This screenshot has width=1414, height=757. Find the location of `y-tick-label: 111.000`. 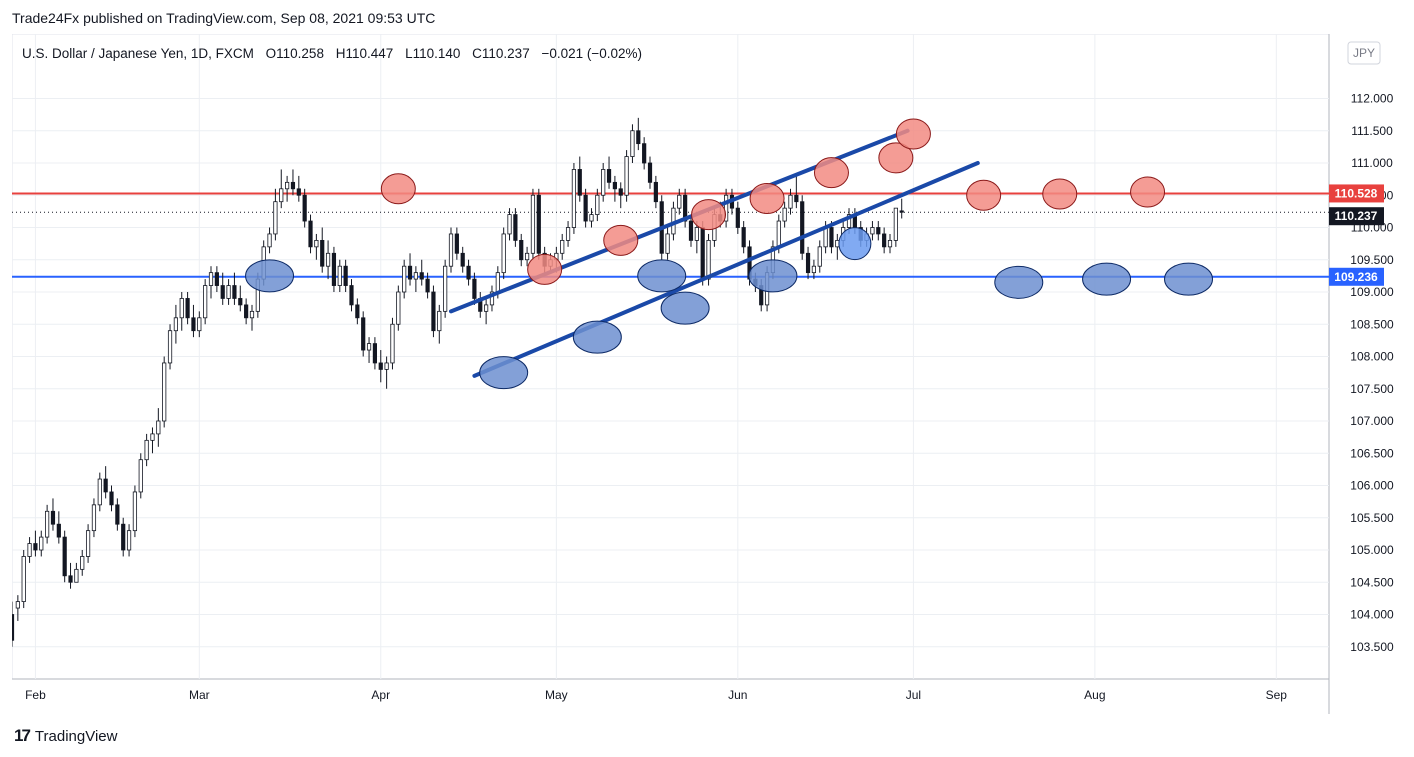

y-tick-label: 111.000 is located at coordinates (1372, 163).